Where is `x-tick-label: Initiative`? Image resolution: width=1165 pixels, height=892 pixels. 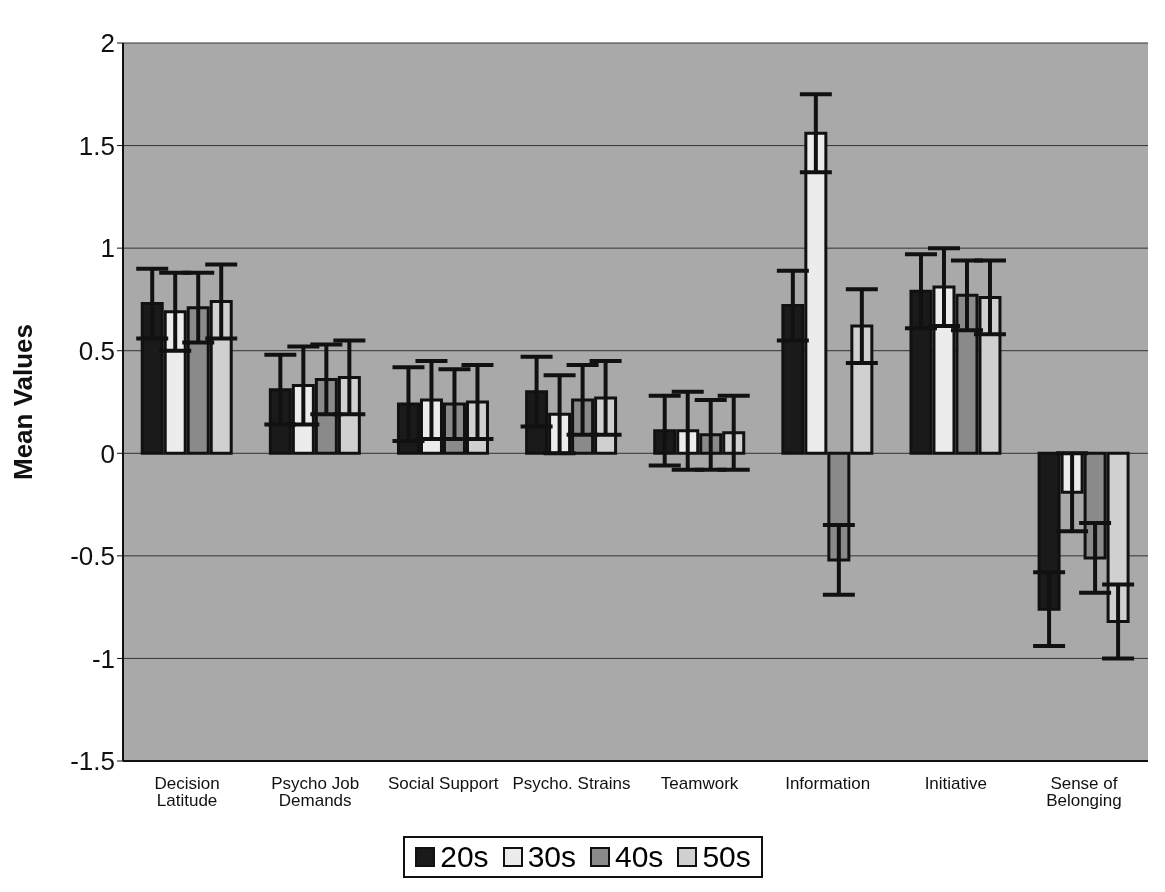
x-tick-label: Initiative is located at coordinates (955, 784).